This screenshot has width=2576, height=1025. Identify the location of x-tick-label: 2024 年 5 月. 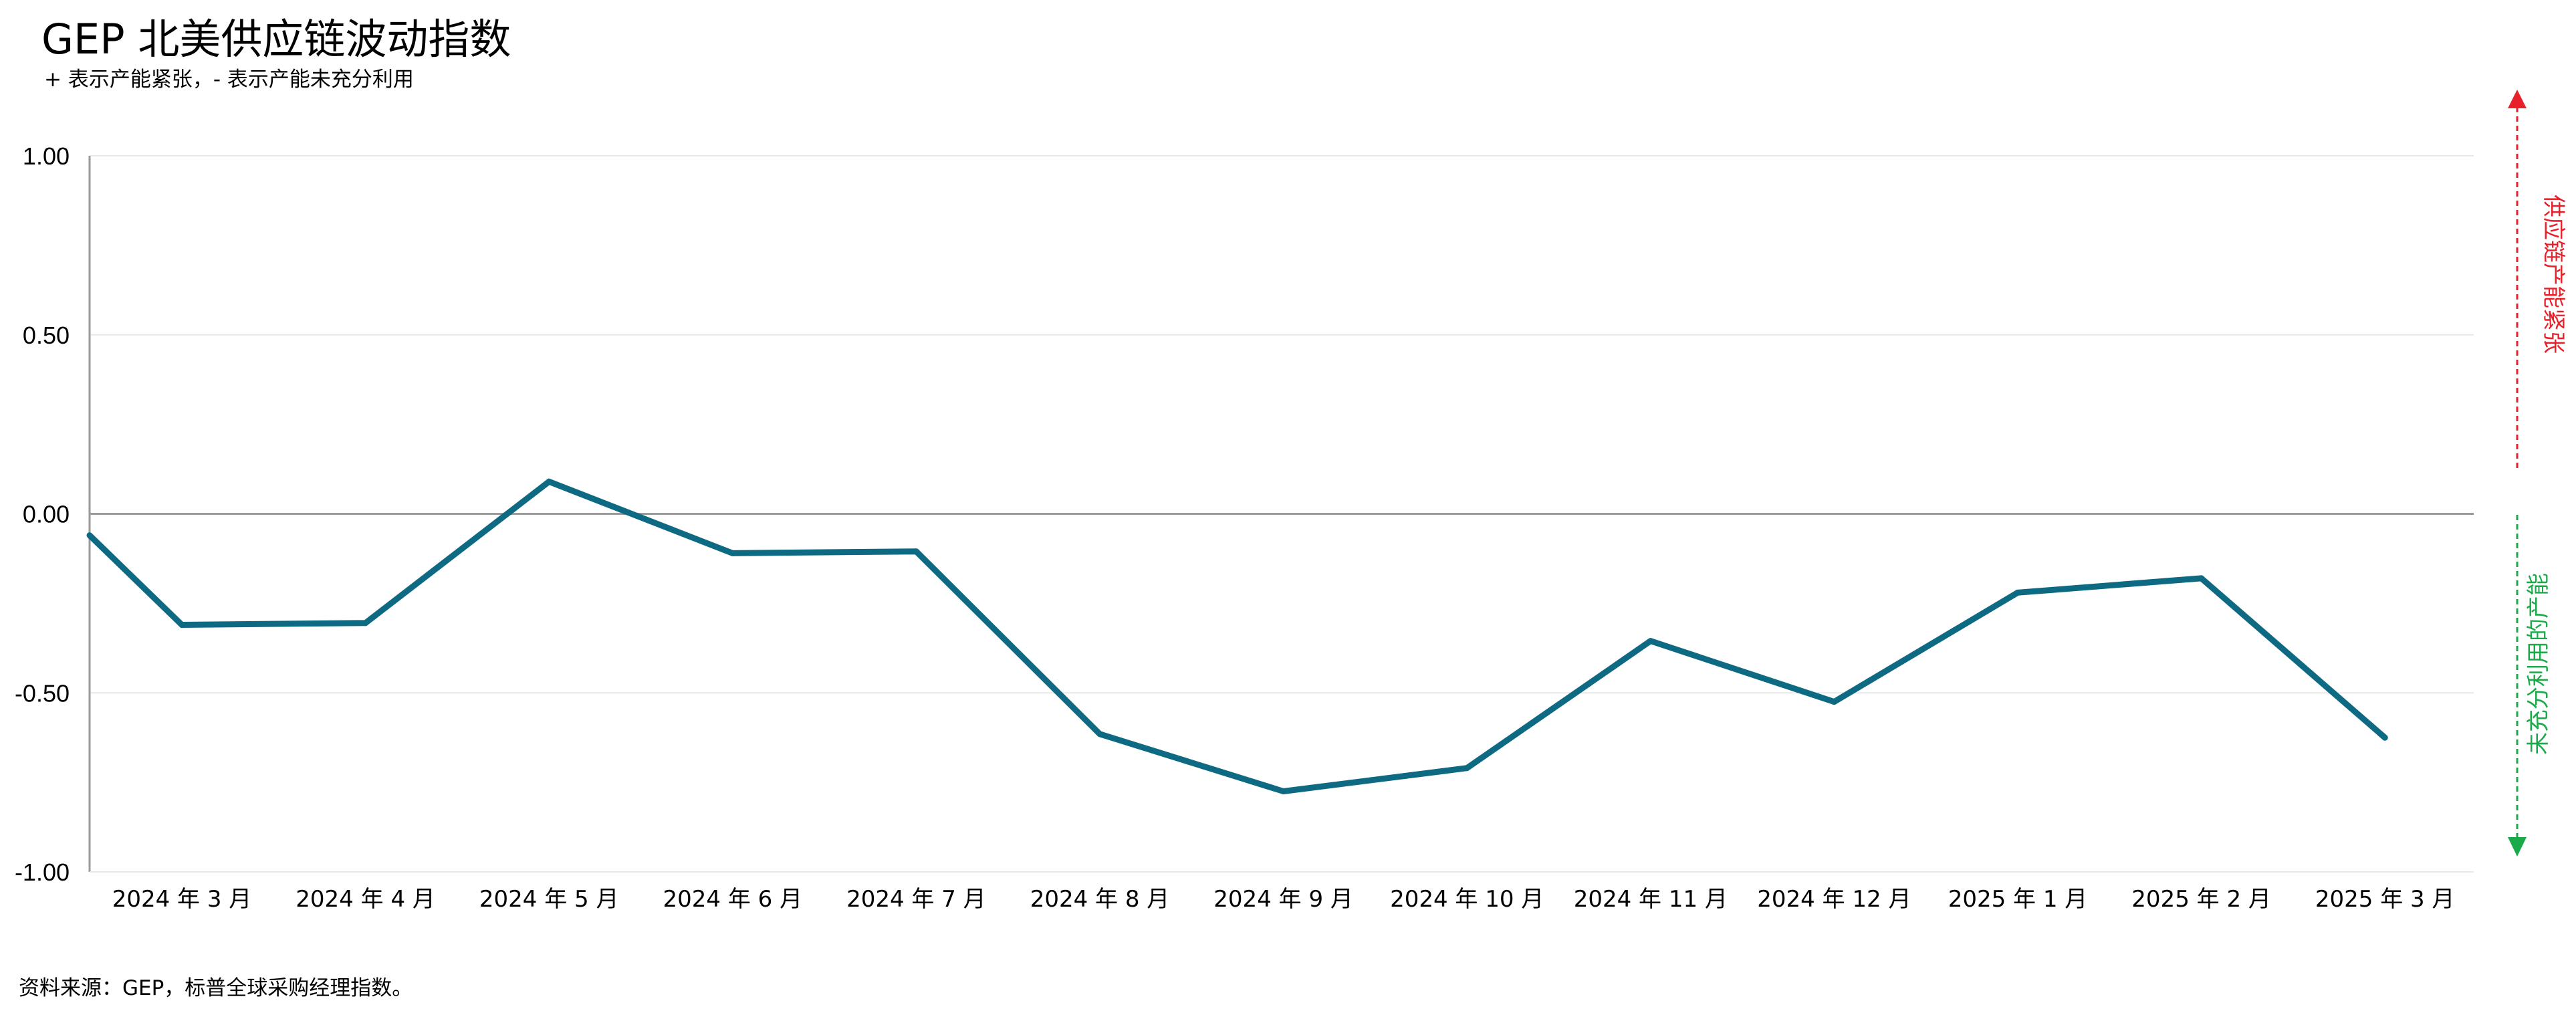
(549, 899).